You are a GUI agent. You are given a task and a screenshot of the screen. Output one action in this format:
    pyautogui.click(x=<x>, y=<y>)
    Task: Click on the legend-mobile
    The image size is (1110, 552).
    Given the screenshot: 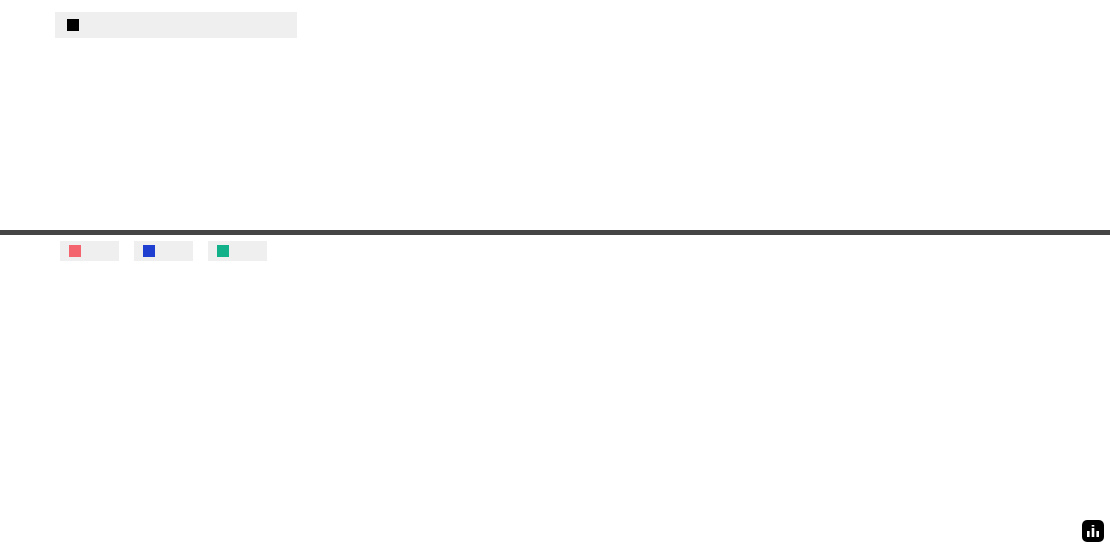 What is the action you would take?
    pyautogui.click(x=237, y=251)
    